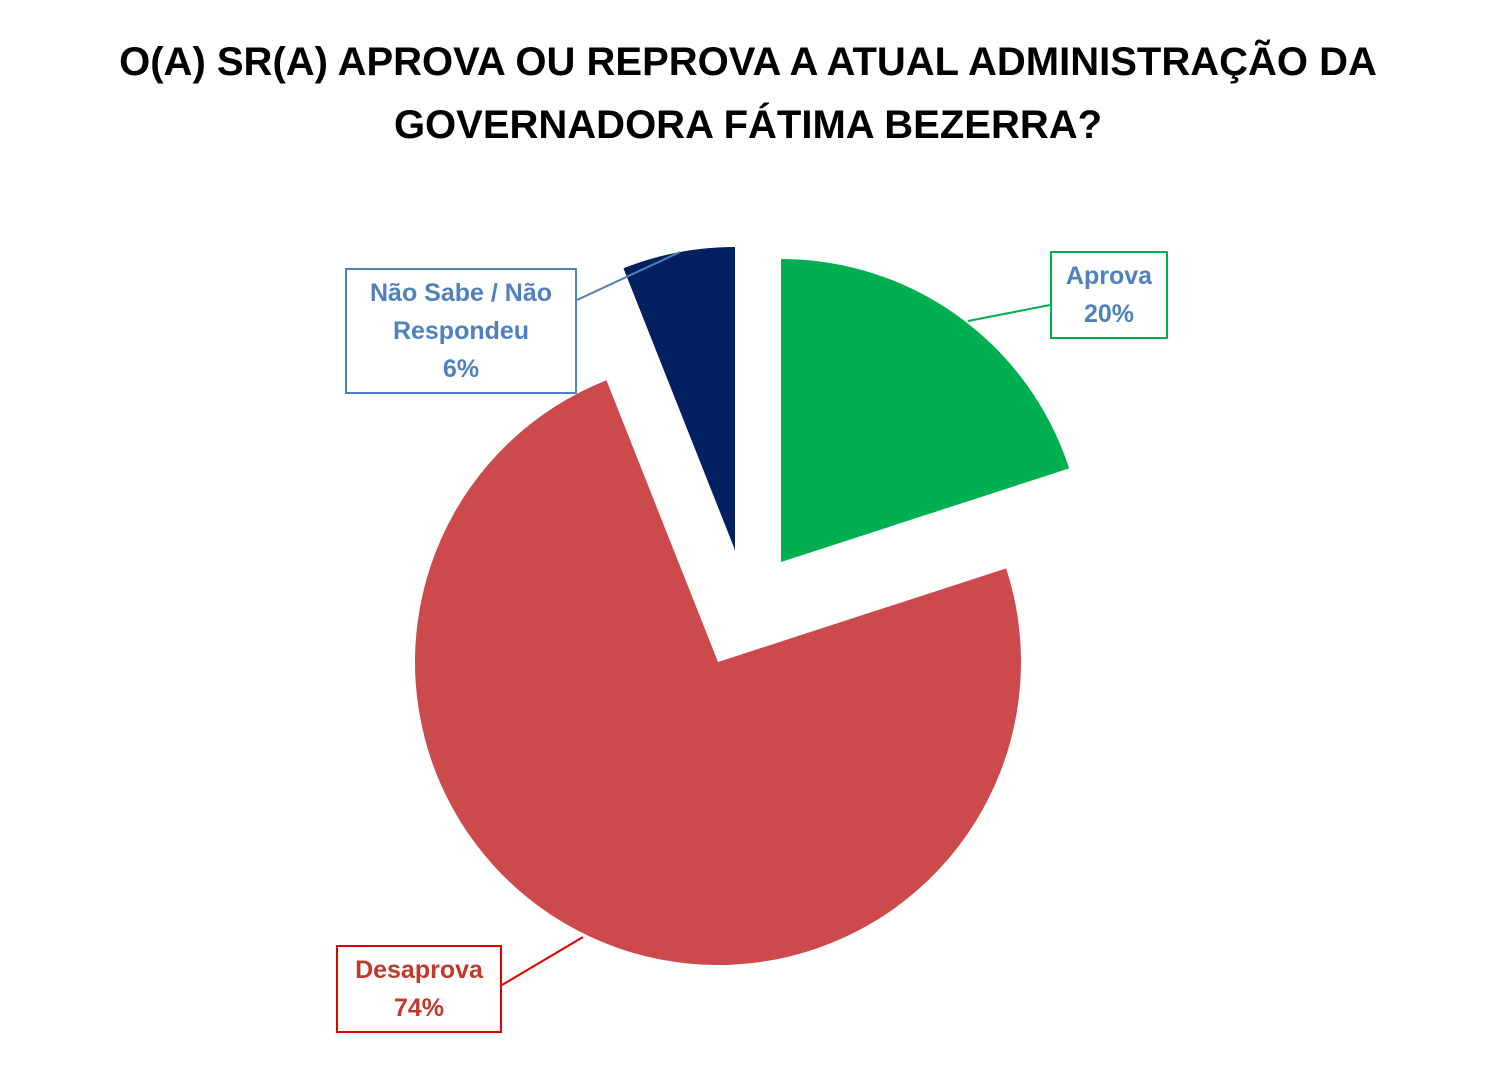  I want to click on data-label: Aprova 20%, so click(1109, 295).